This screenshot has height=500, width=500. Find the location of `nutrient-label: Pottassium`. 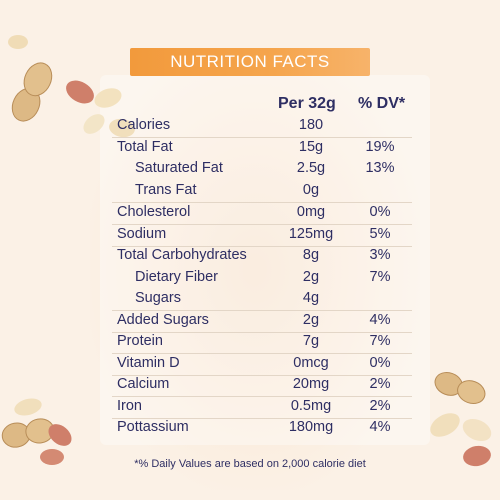

nutrient-label: Pottassium is located at coordinates (153, 427).